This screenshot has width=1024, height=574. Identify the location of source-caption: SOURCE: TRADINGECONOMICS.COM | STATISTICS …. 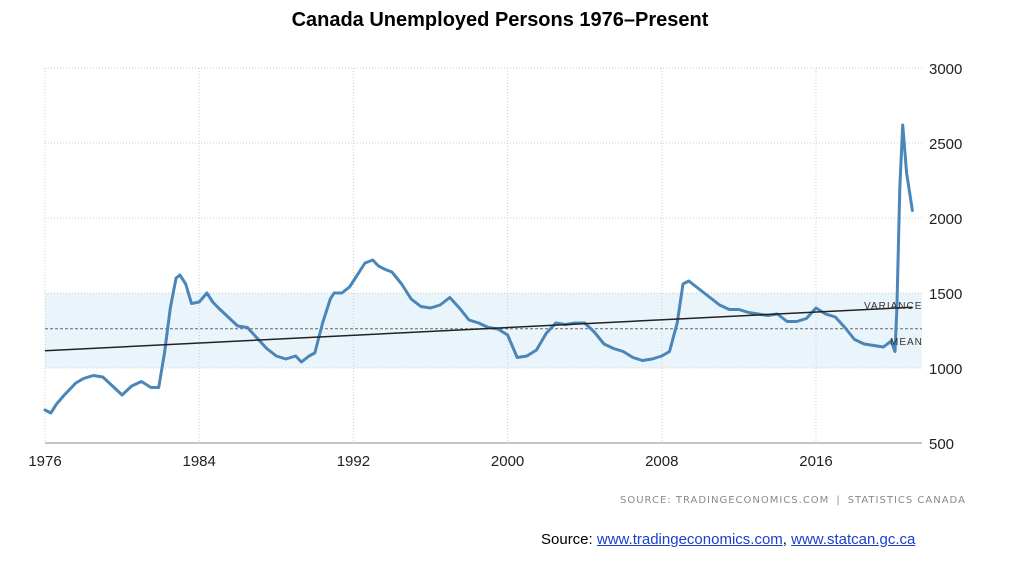
(793, 500).